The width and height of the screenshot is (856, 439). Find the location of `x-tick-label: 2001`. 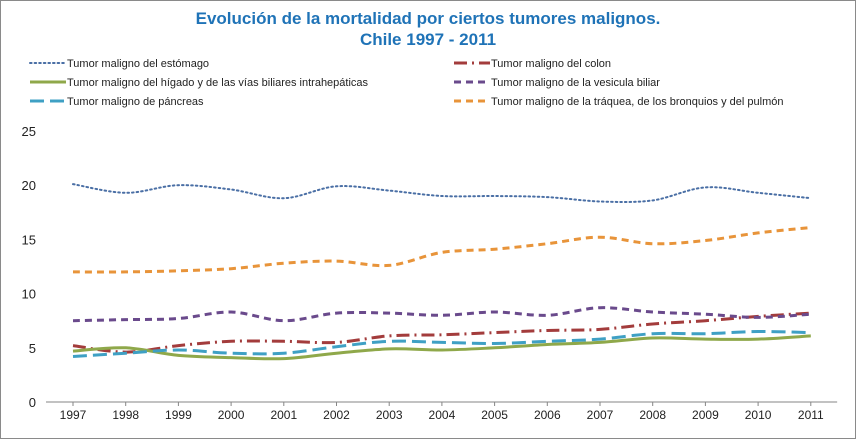

x-tick-label: 2001 is located at coordinates (283, 415).